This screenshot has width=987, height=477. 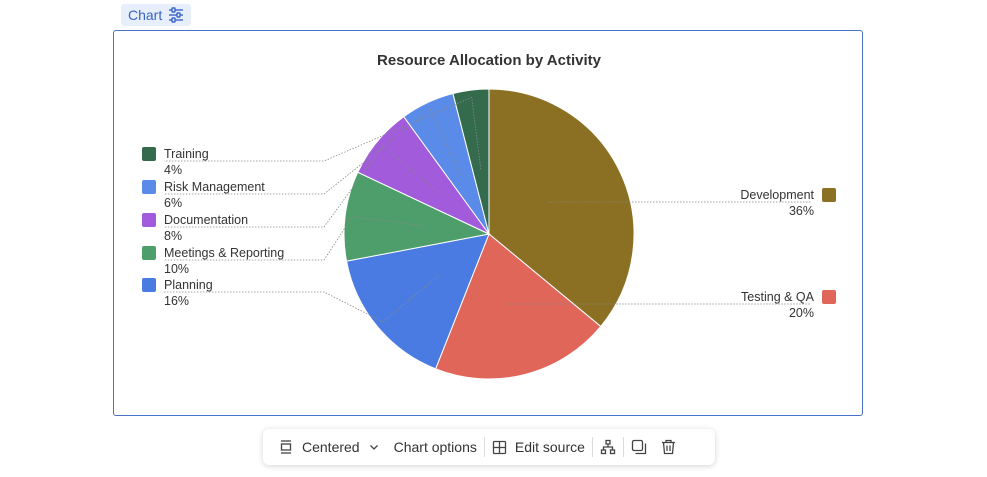 I want to click on edit-source-button: Edit source, so click(x=538, y=447).